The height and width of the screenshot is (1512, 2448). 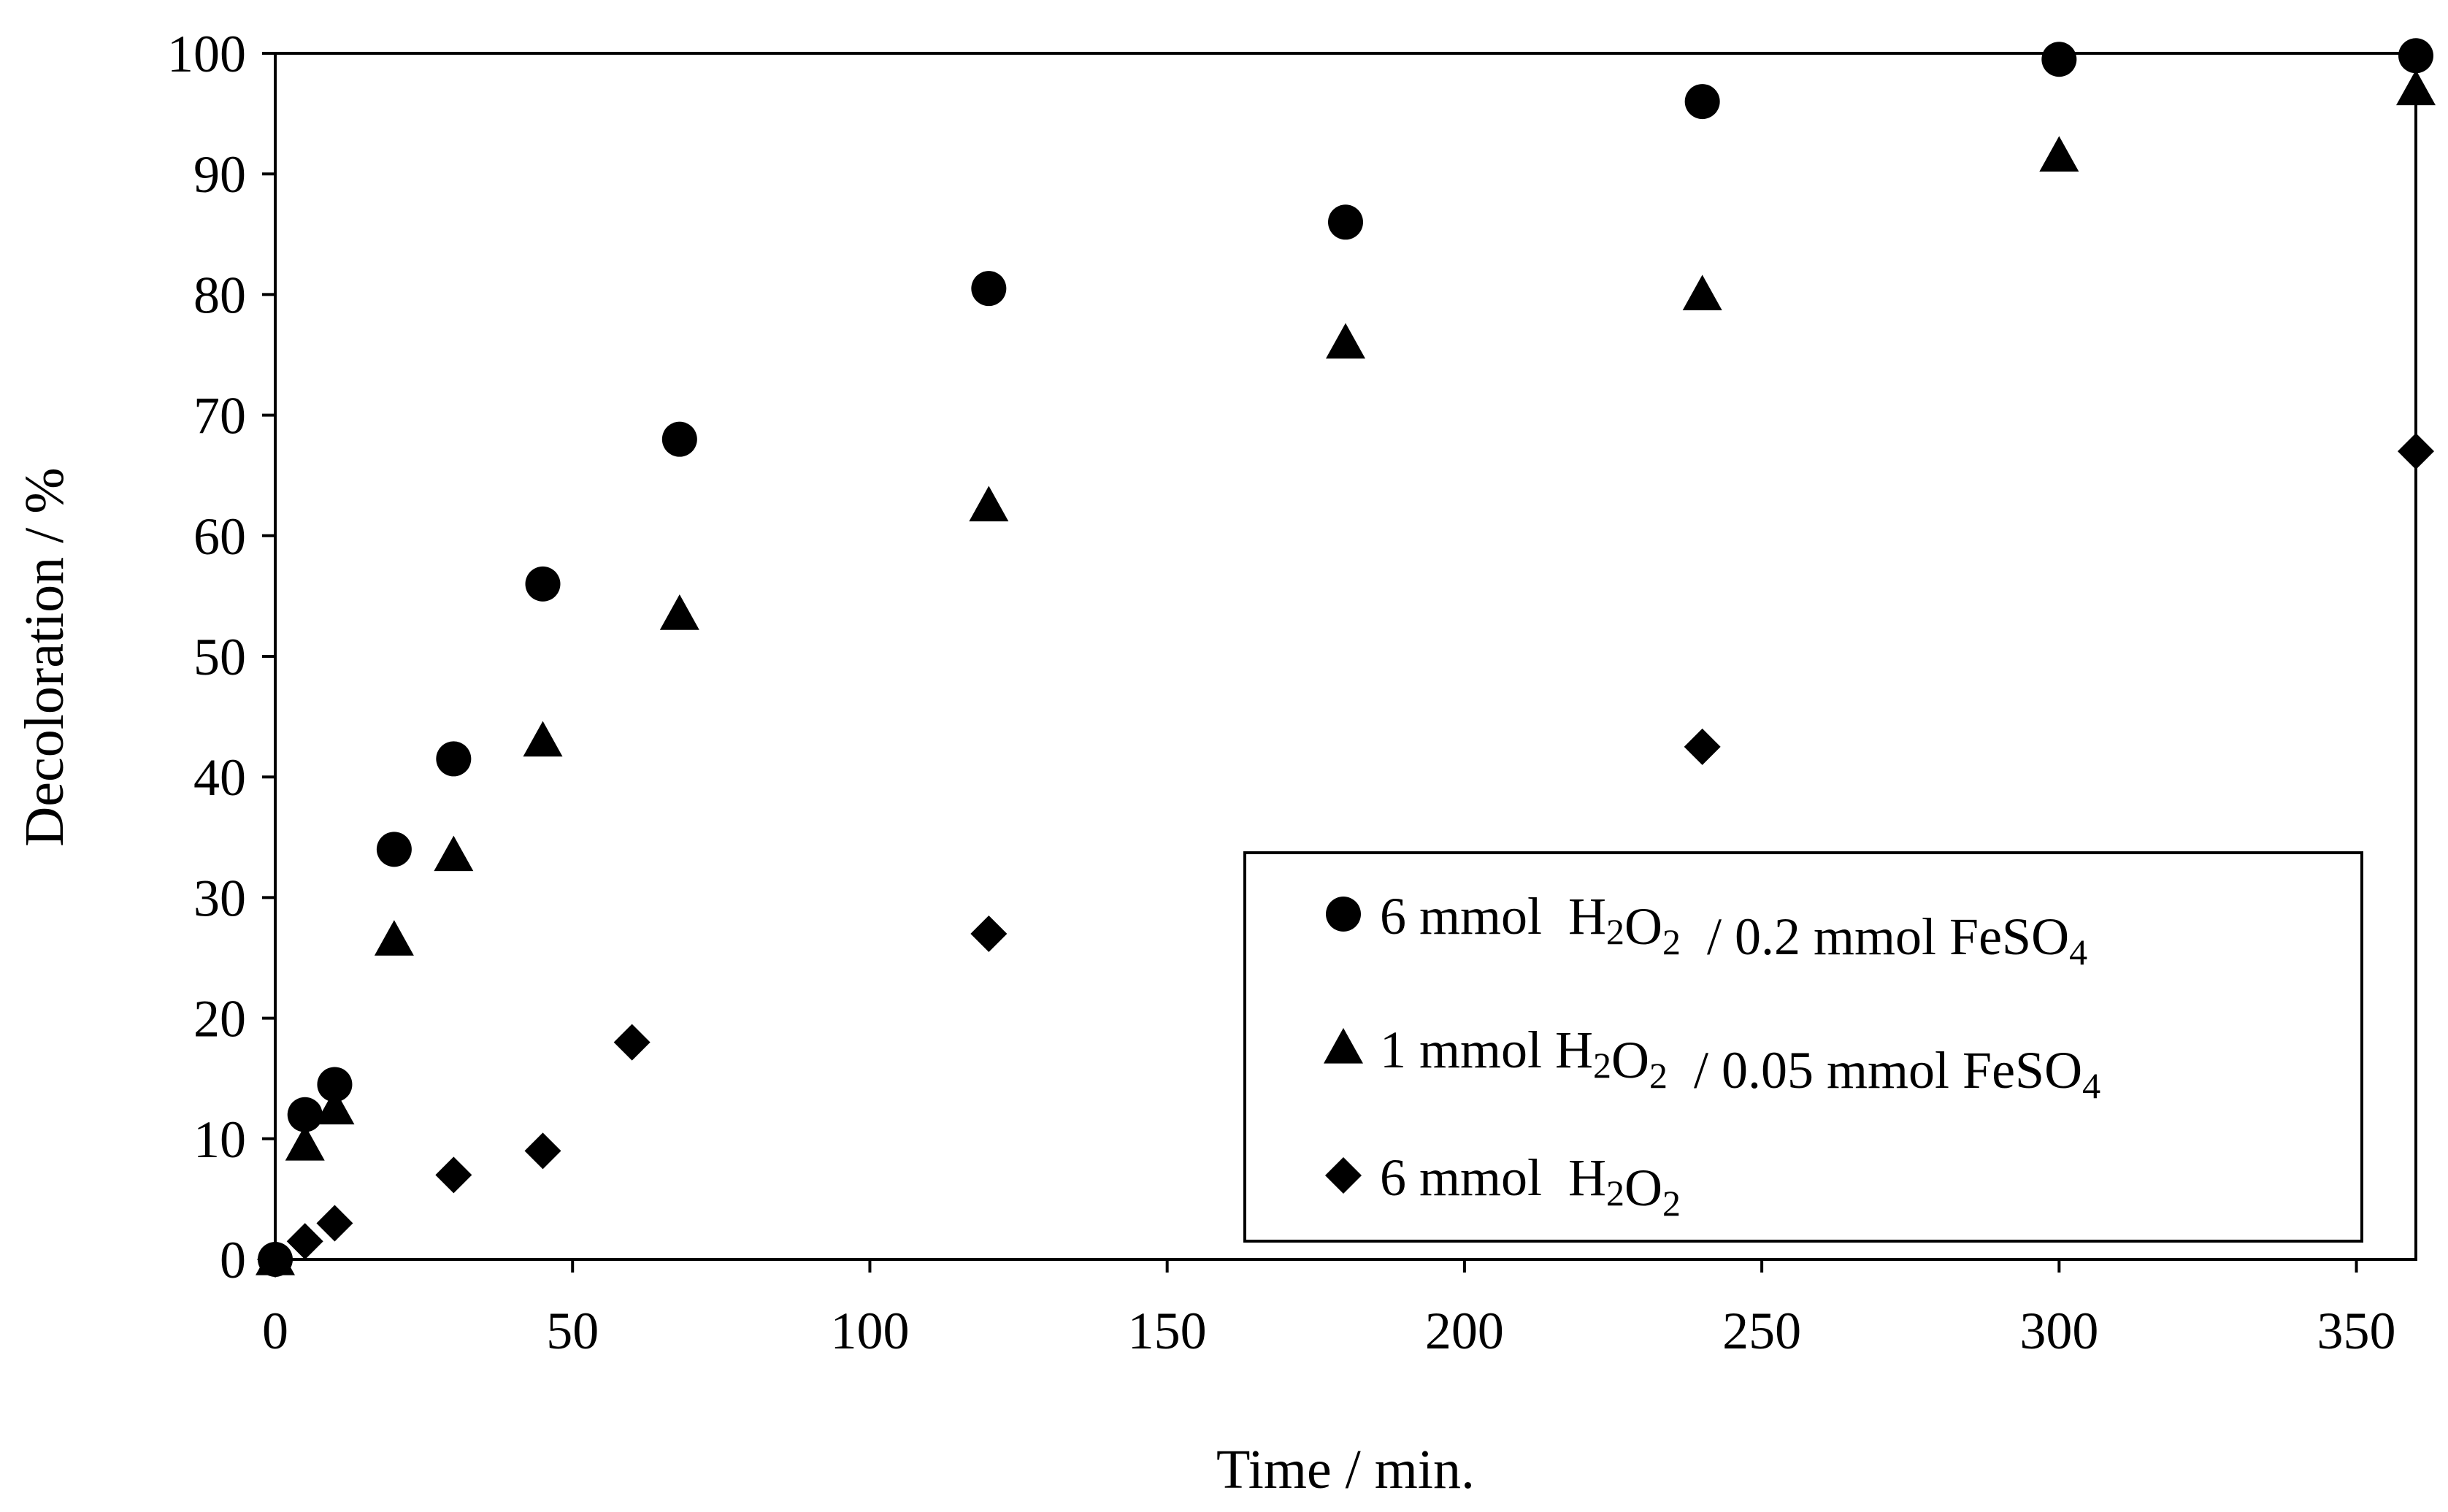 What do you see at coordinates (275, 1331) in the screenshot?
I see `x-tick-label: 0` at bounding box center [275, 1331].